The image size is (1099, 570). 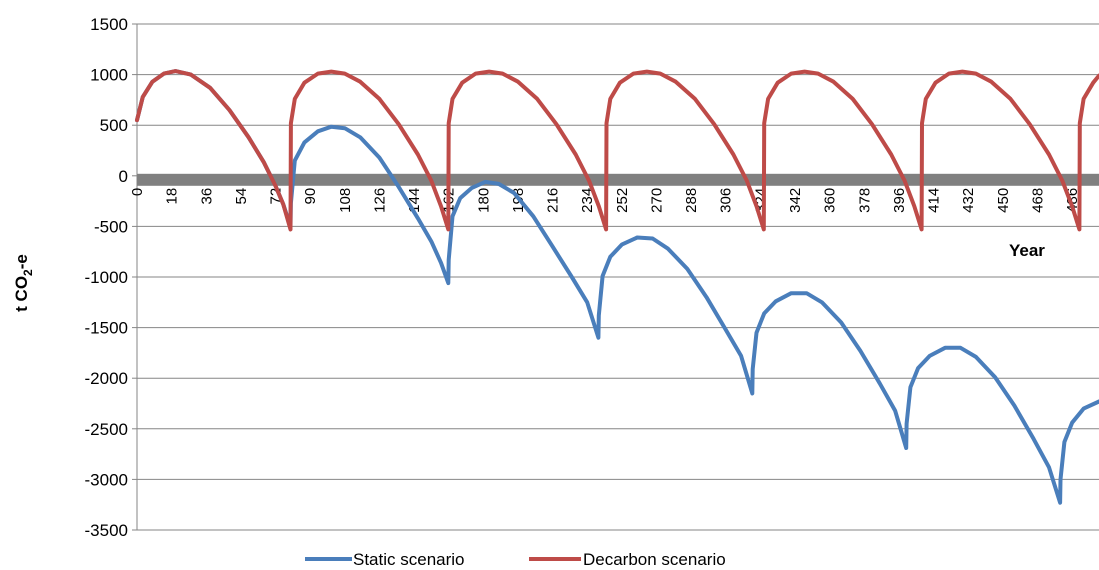 I want to click on x-tick-label: 360, so click(x=830, y=200).